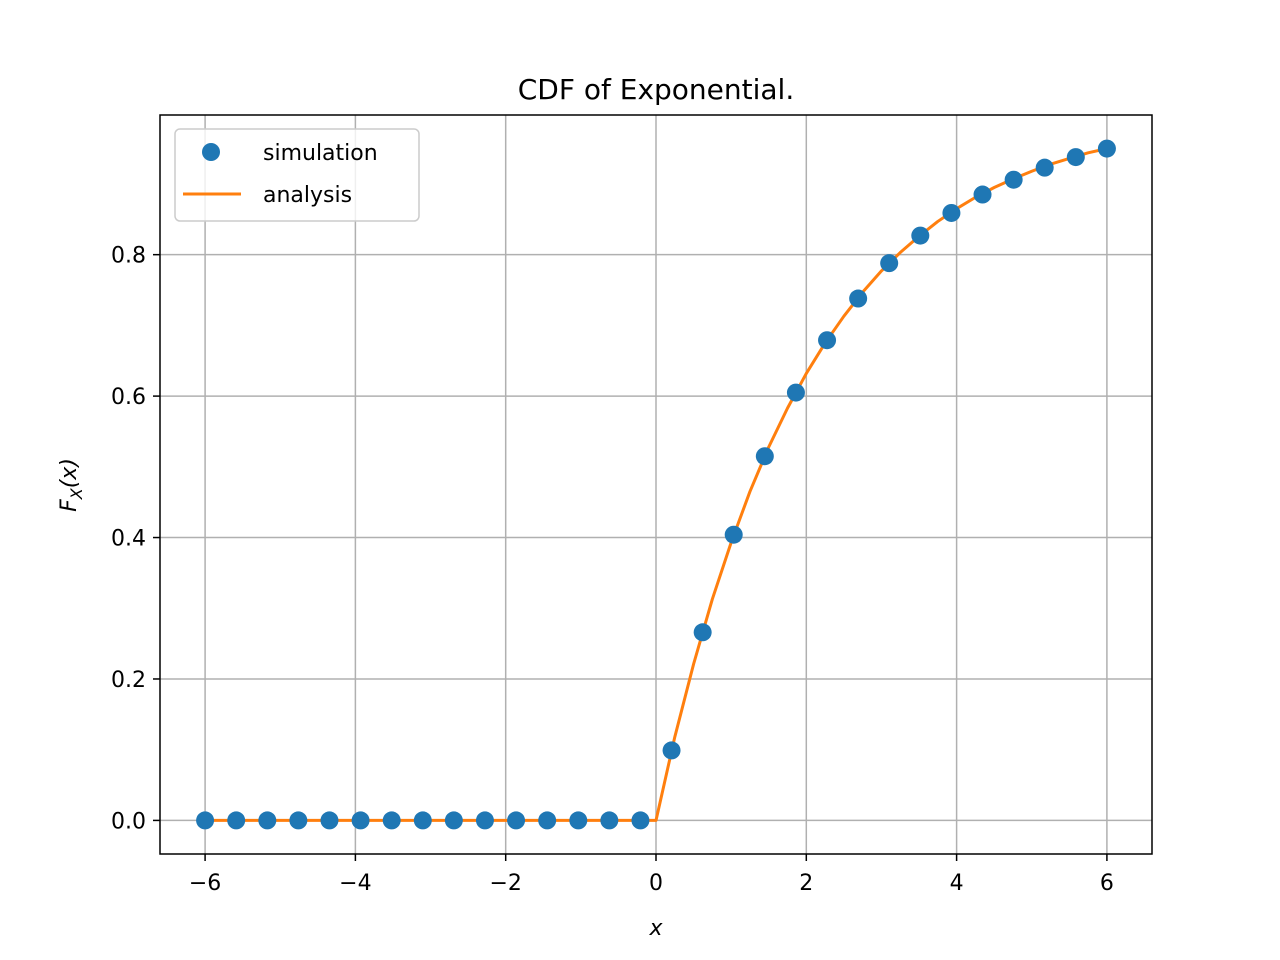 The width and height of the screenshot is (1280, 960). What do you see at coordinates (656, 89) in the screenshot?
I see `chart-title: CDF of Exponential.` at bounding box center [656, 89].